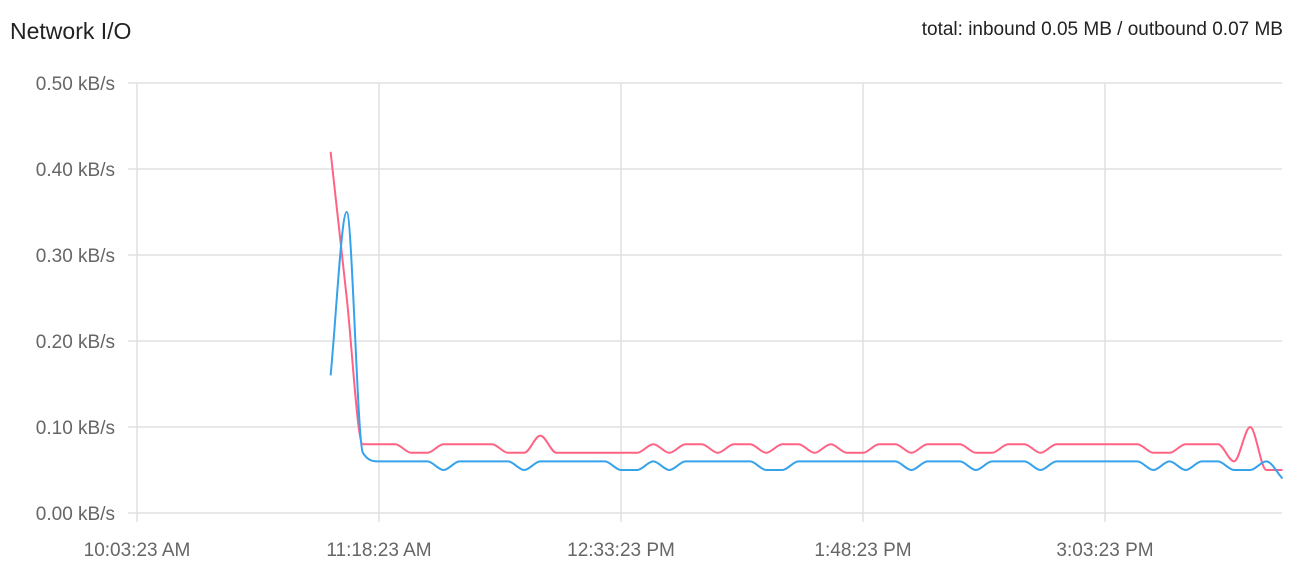 The width and height of the screenshot is (1304, 581). What do you see at coordinates (621, 550) in the screenshot?
I see `x-tick-label: 12:33:23 PM` at bounding box center [621, 550].